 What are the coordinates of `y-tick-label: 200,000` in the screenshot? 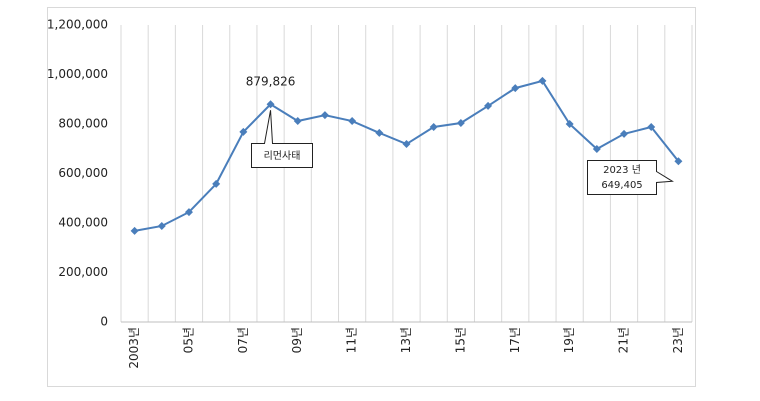 It's located at (83, 272).